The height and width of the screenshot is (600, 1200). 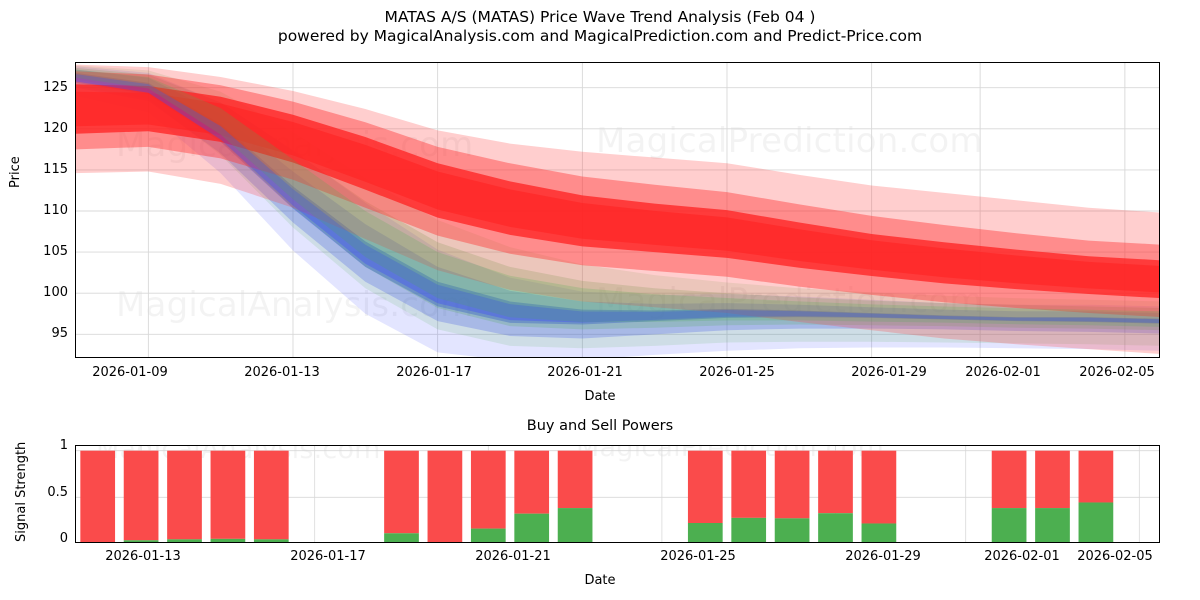 I want to click on xtick-signal-2: 2026-01-21, so click(x=513, y=556).